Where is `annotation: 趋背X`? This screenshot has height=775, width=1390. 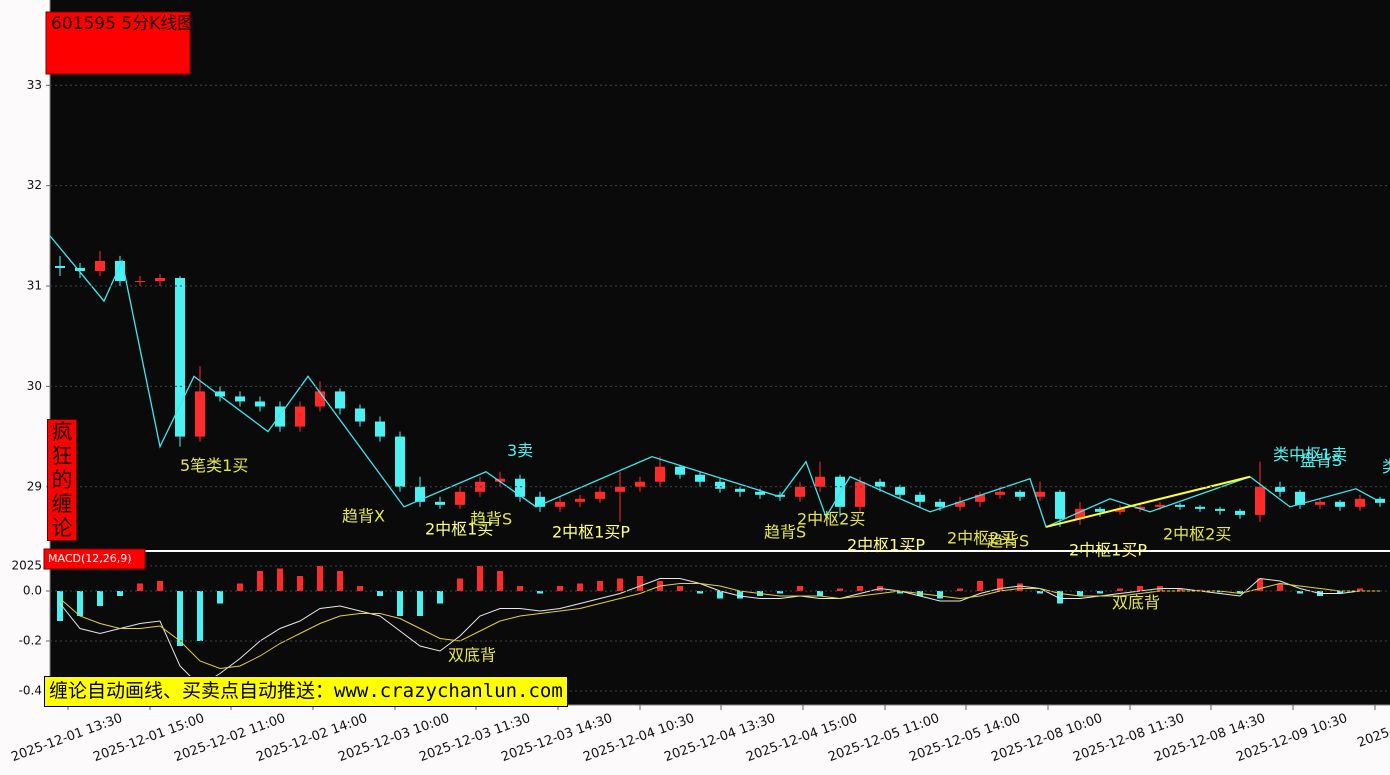
annotation: 趋背X is located at coordinates (363, 515).